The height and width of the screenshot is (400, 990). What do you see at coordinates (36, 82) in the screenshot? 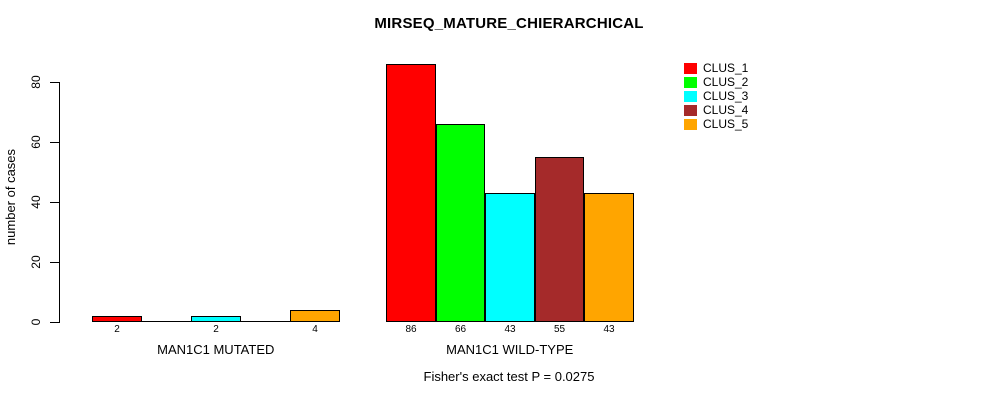
I see `y-tick-label: 80` at bounding box center [36, 82].